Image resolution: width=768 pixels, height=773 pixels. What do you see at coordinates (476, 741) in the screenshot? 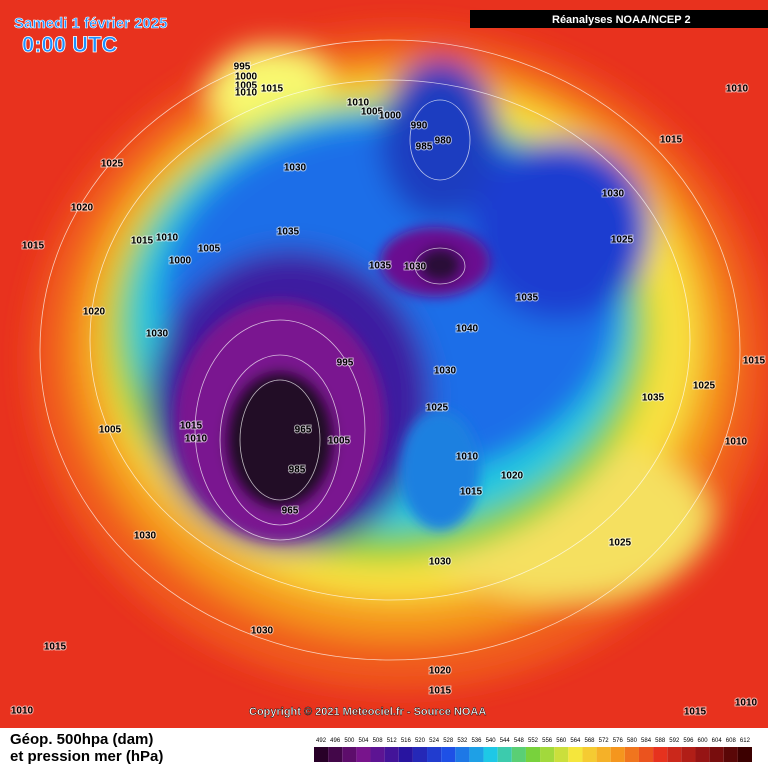
I see `colorbar-label: 536` at bounding box center [476, 741].